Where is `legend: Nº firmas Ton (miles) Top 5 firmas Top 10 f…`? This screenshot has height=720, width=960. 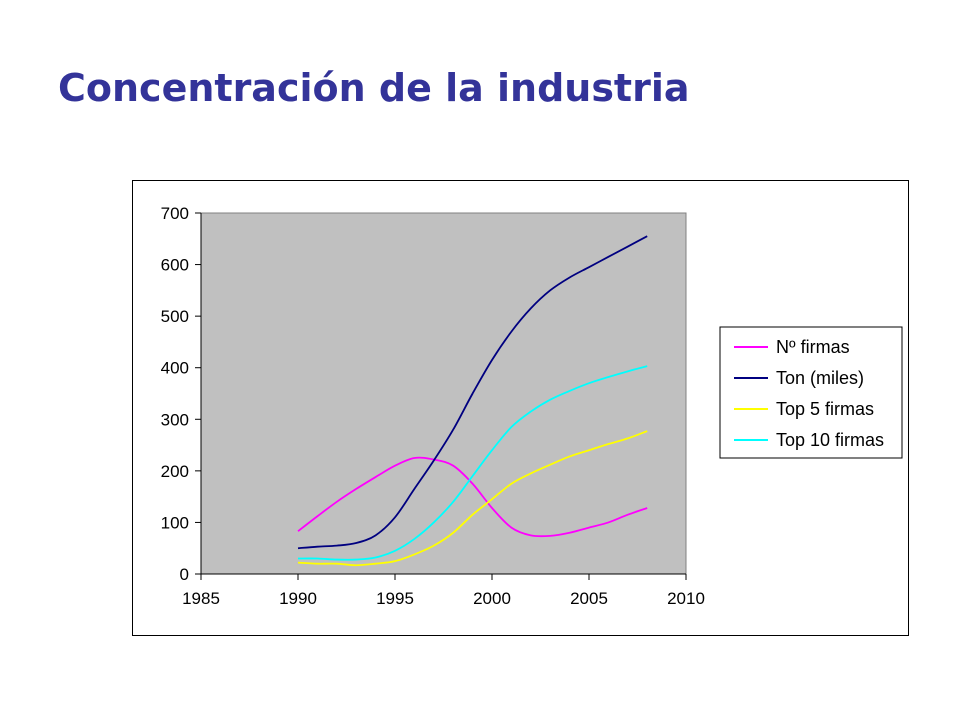
legend: Nº firmas Ton (miles) Top 5 firmas Top 10 f… is located at coordinates (811, 392).